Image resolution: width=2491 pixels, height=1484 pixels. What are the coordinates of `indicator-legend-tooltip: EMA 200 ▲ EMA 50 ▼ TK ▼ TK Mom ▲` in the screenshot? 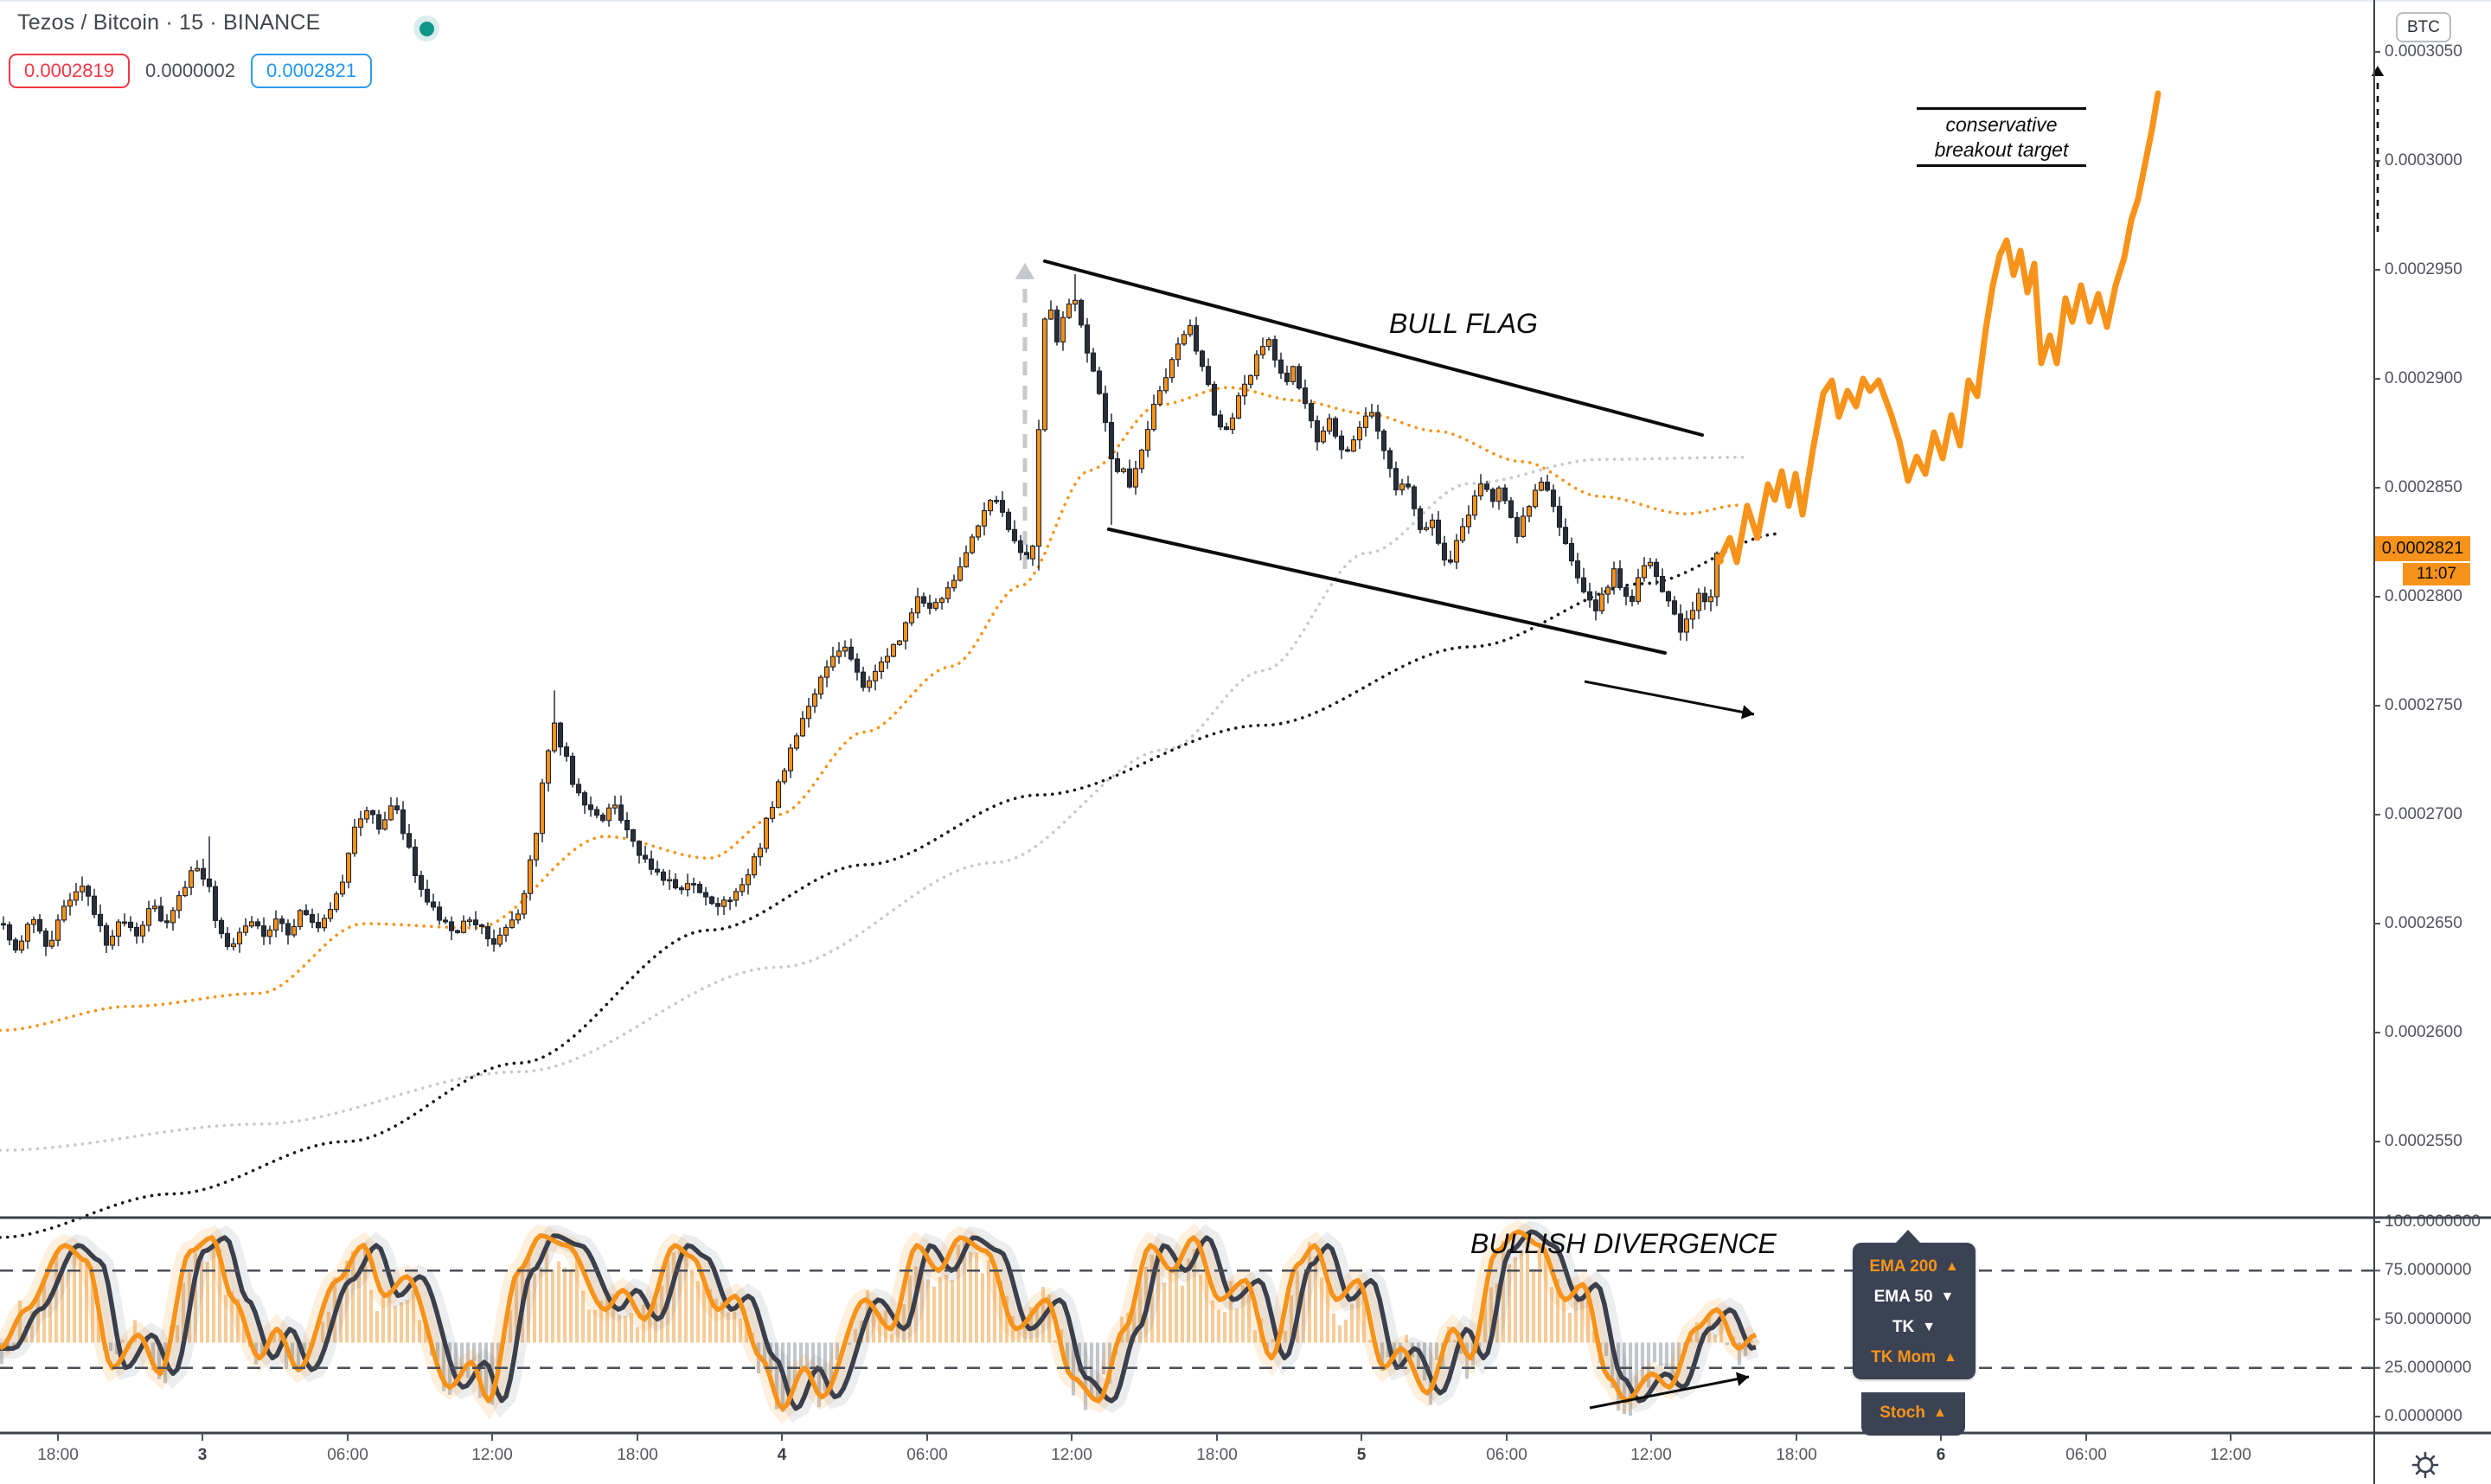 It's located at (1914, 1305).